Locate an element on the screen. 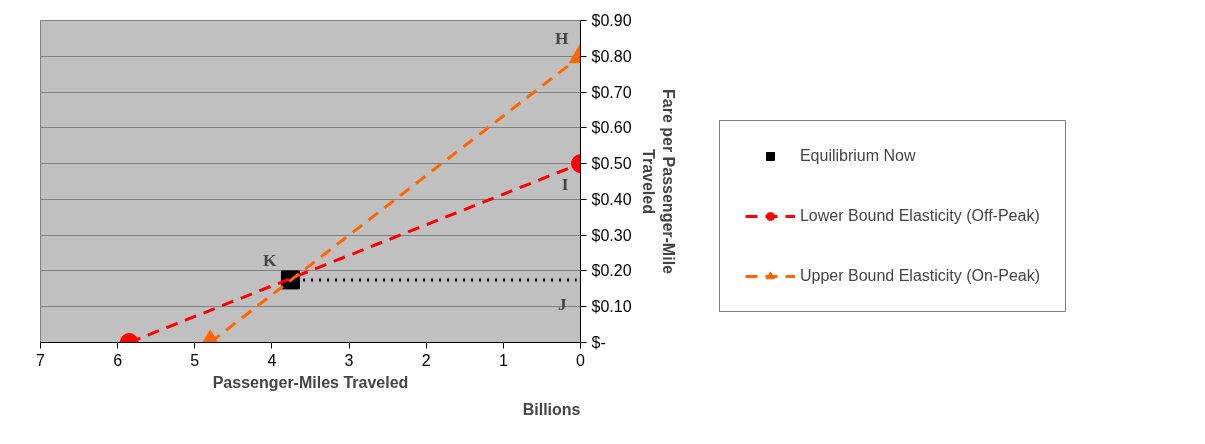  annotation: H is located at coordinates (562, 39).